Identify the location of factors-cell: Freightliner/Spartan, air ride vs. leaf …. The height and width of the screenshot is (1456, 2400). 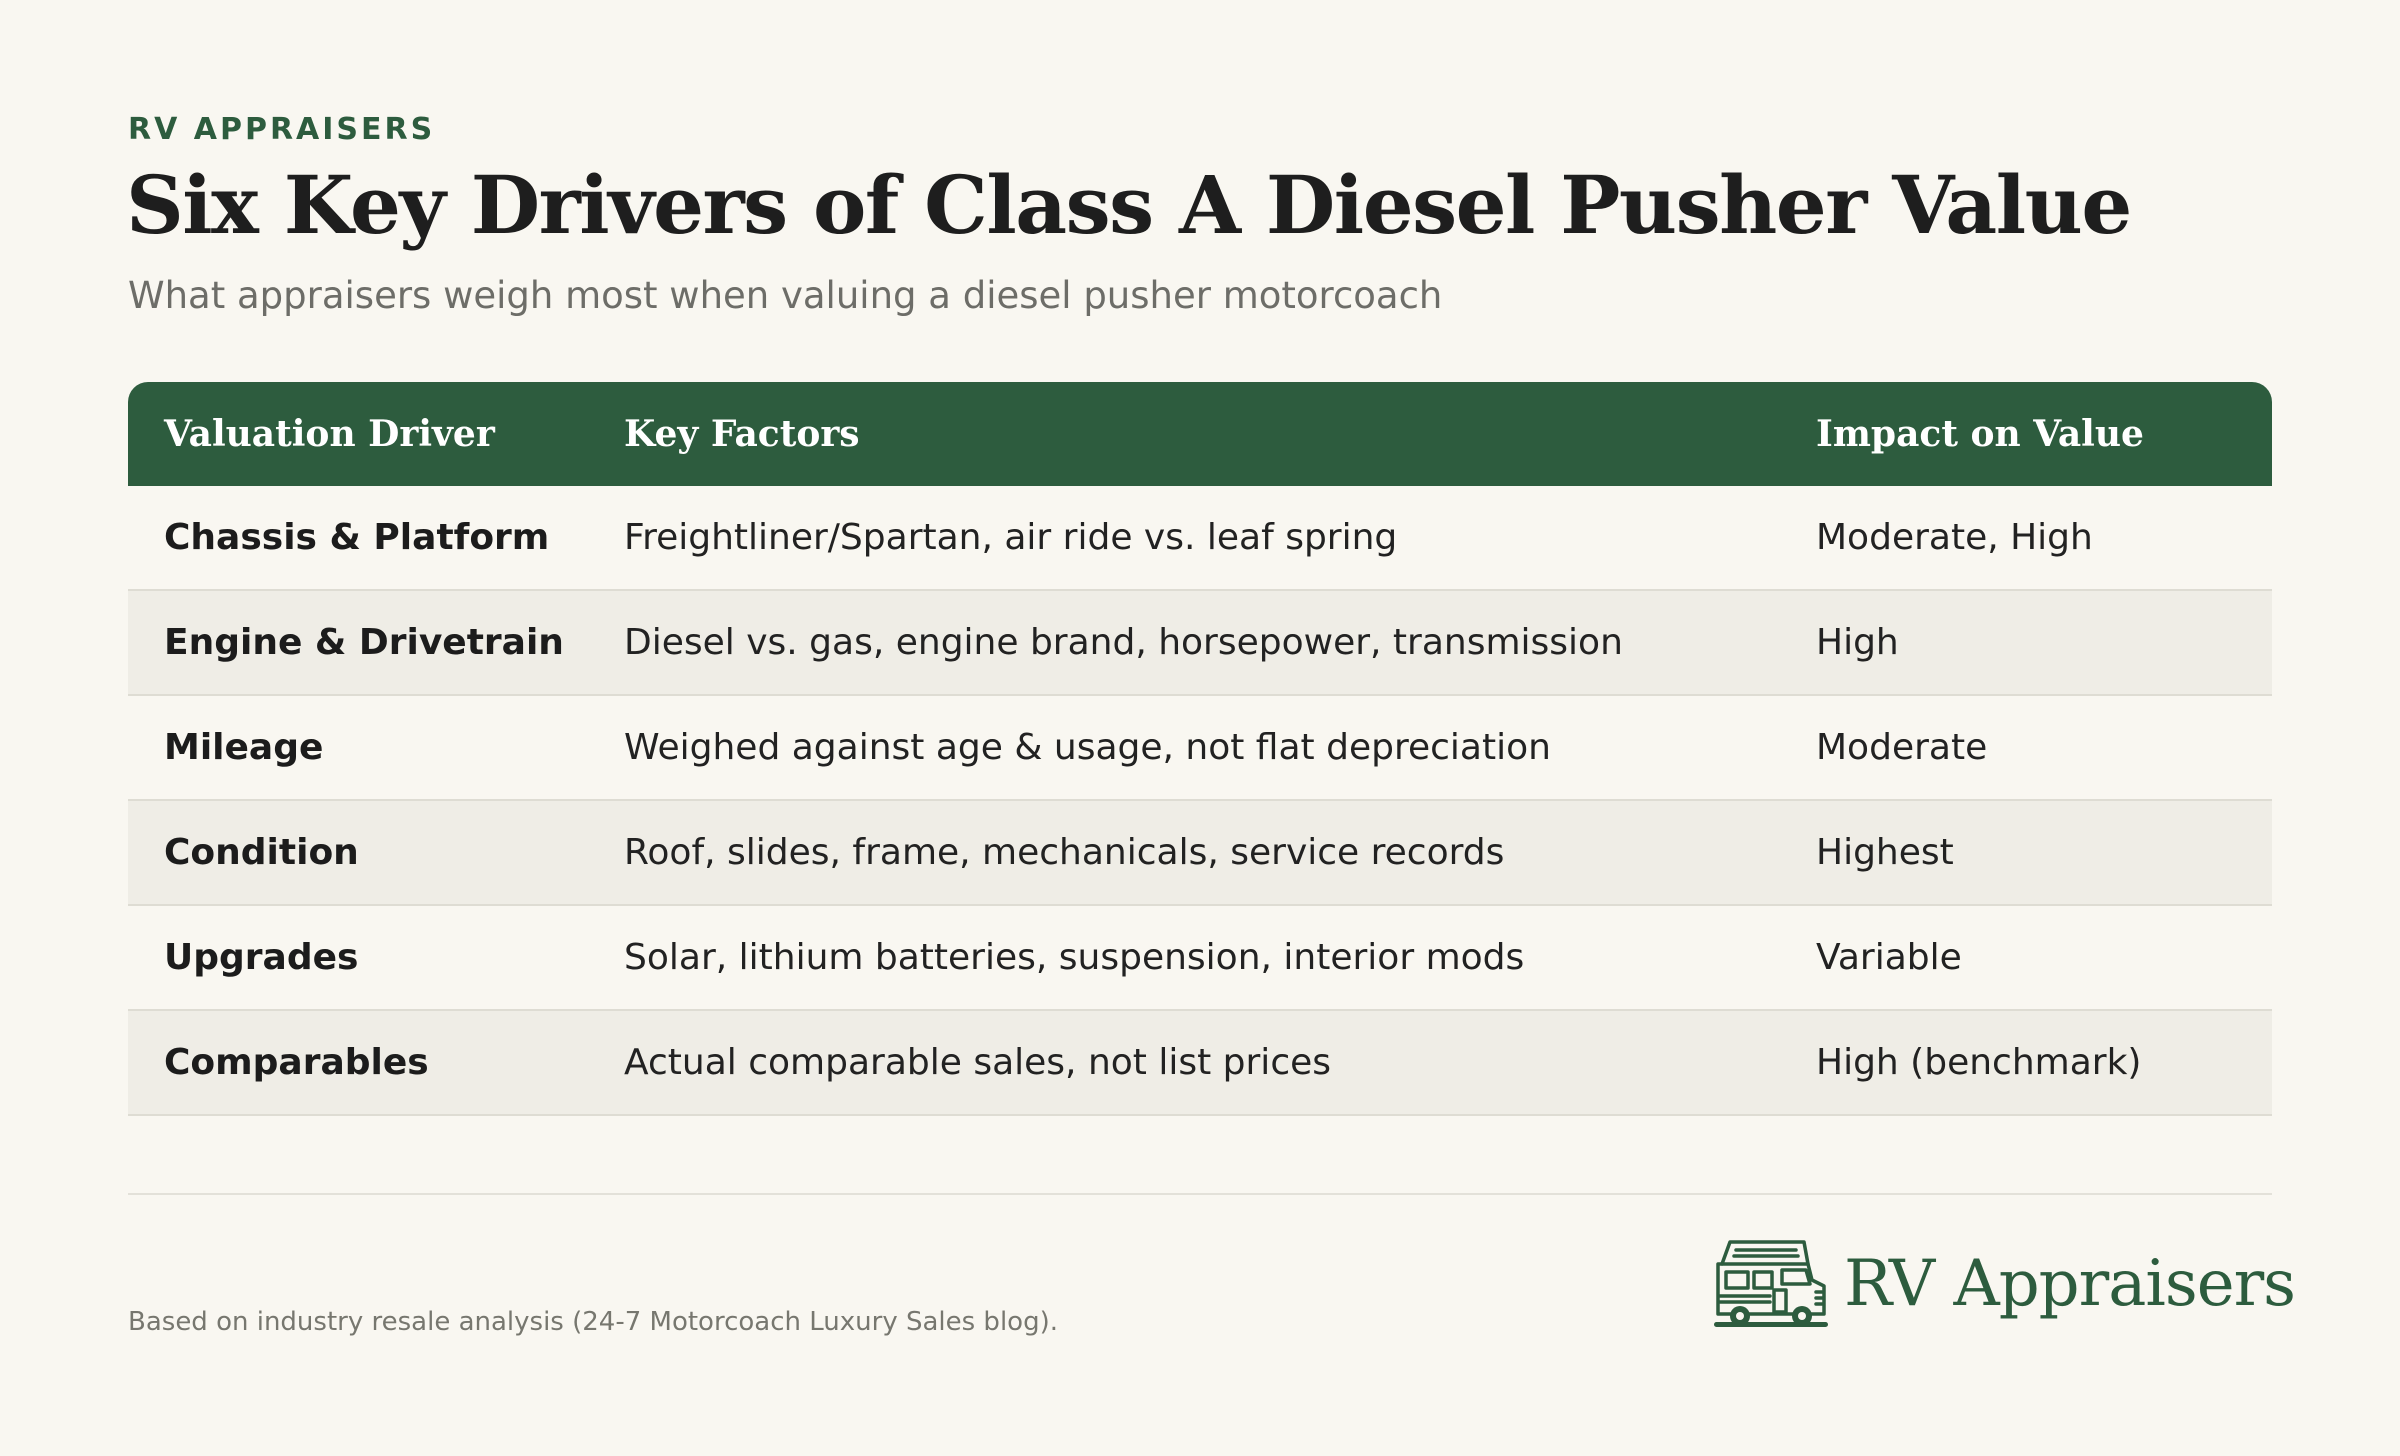
(1011, 537).